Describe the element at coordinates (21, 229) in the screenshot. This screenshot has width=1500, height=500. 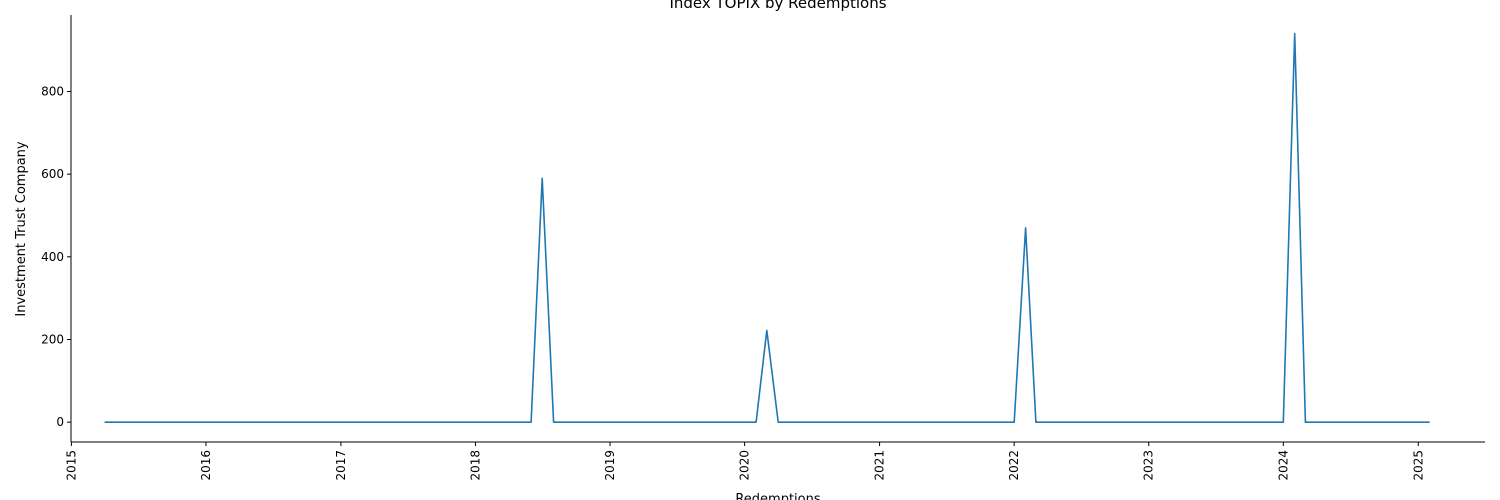
I see `y-axis-label: Investment Trust Company` at that location.